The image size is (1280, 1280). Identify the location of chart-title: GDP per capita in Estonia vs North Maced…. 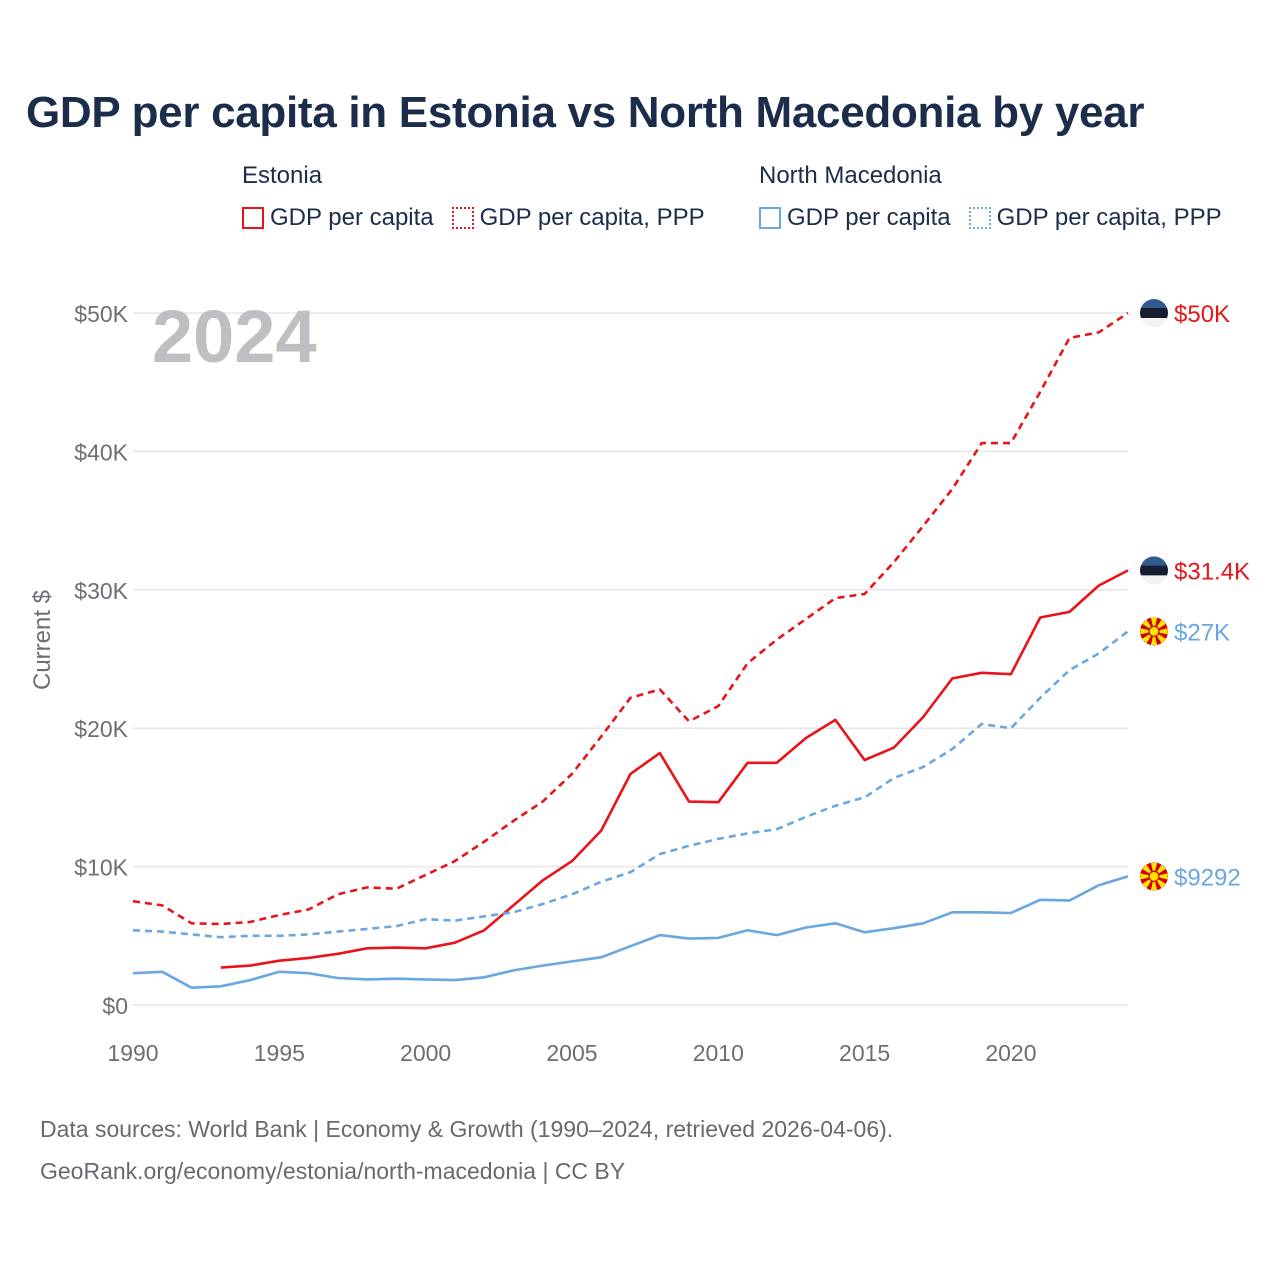
(585, 112).